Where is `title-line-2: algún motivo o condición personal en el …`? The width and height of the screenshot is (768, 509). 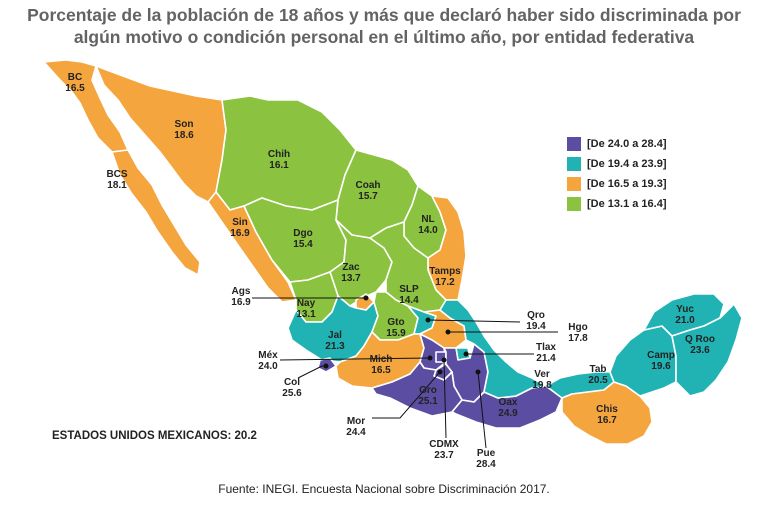
title-line-2: algún motivo o condición personal en el … is located at coordinates (384, 37).